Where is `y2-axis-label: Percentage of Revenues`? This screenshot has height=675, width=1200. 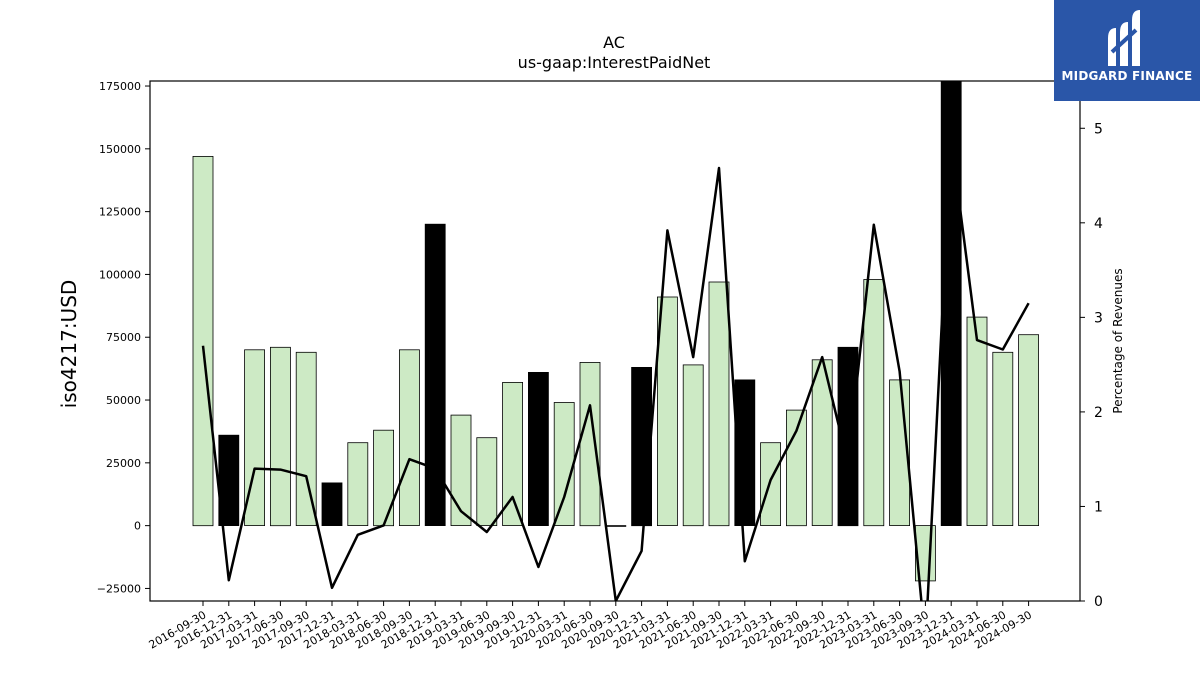
y2-axis-label: Percentage of Revenues is located at coordinates (1118, 340).